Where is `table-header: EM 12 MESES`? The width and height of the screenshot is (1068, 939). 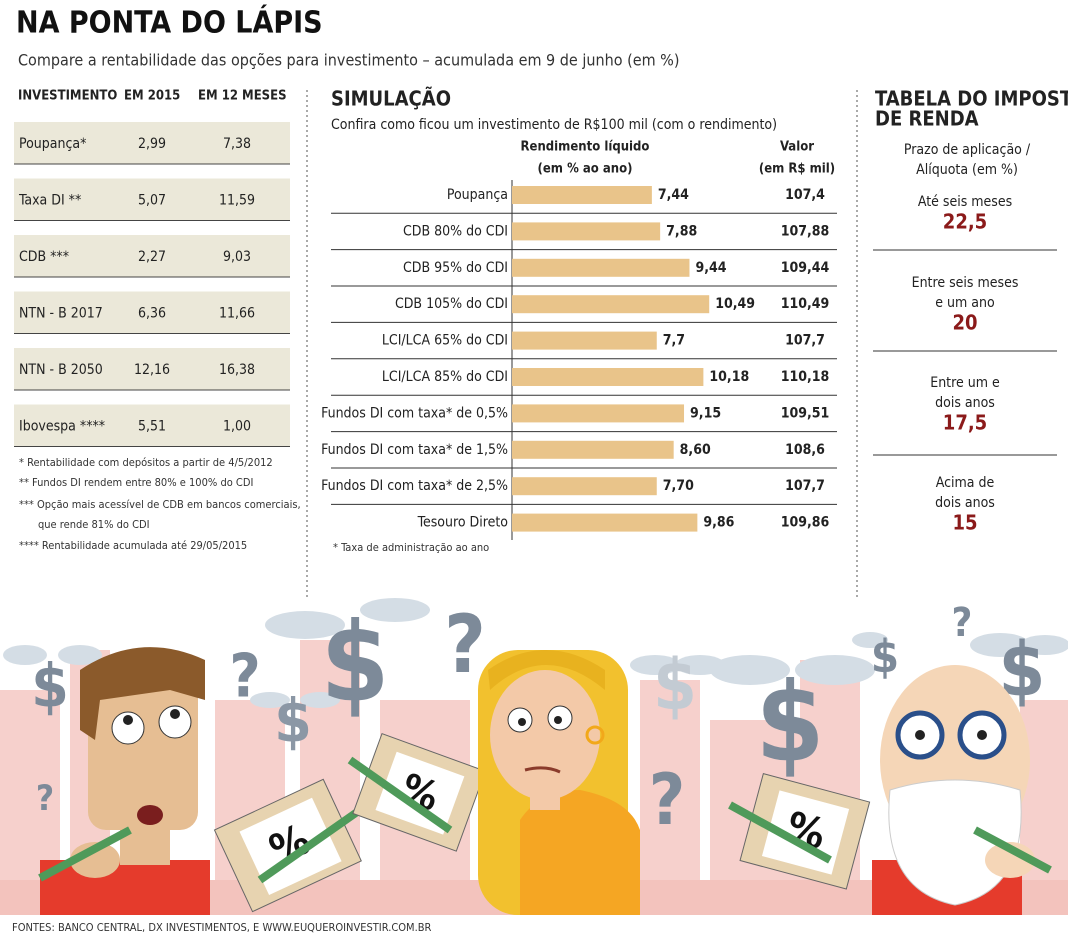 table-header: EM 12 MESES is located at coordinates (242, 96).